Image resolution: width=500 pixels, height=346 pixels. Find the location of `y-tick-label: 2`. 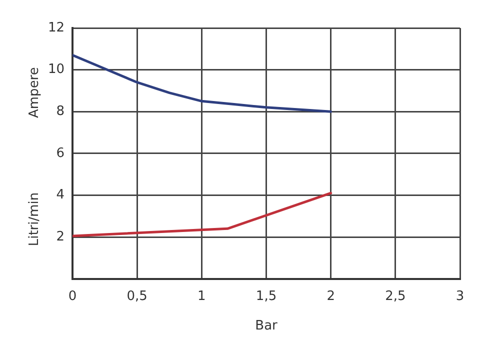

y-tick-label: 2 is located at coordinates (60, 236).